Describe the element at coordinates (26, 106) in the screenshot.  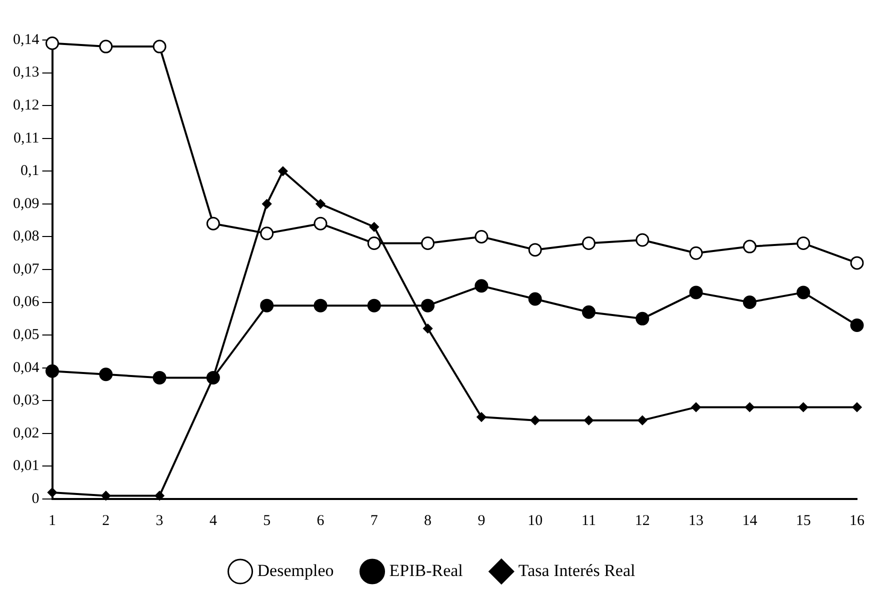
I see `y-tick-label: 0,12` at that location.